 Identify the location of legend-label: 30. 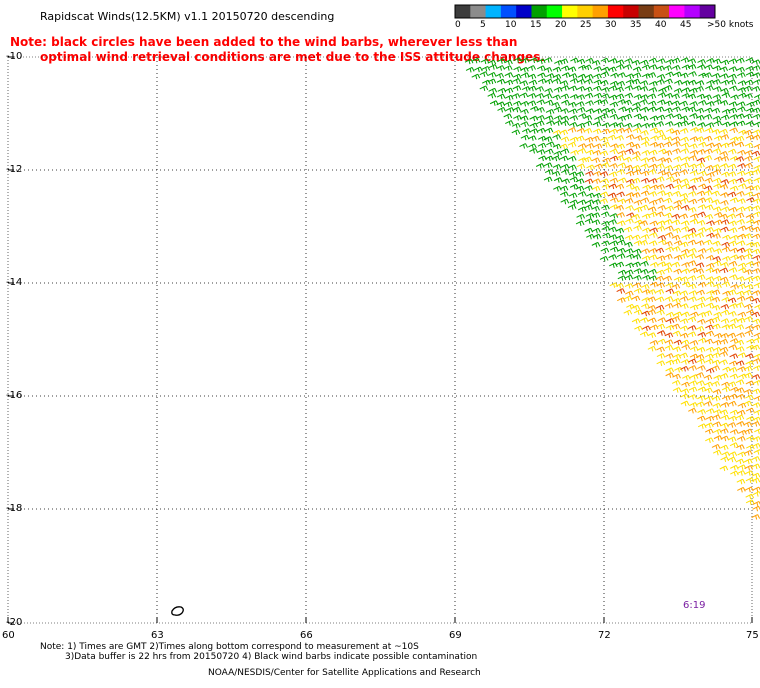
(611, 25).